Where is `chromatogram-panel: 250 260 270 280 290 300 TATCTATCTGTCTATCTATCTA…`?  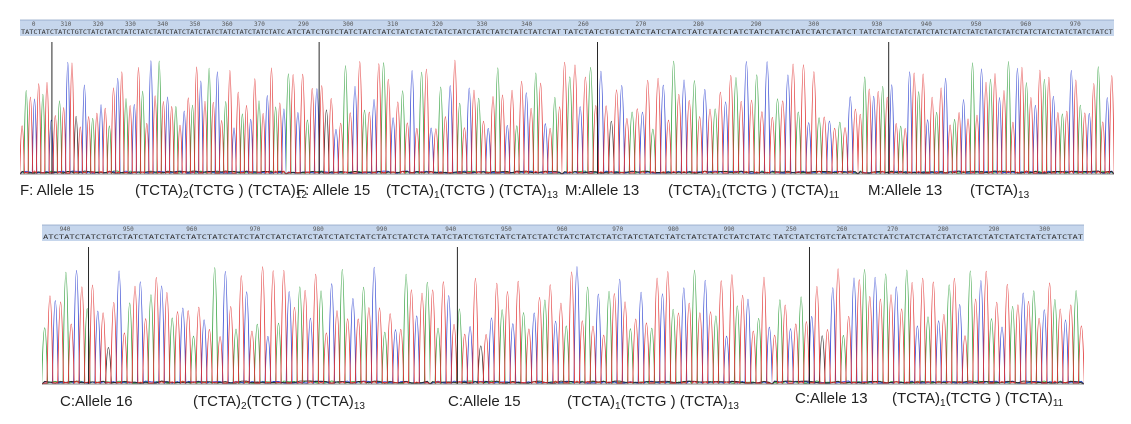
chromatogram-panel: 250 260 270 280 290 300 TATCTATCTGTCTATCTATCTA… is located at coordinates (928, 305).